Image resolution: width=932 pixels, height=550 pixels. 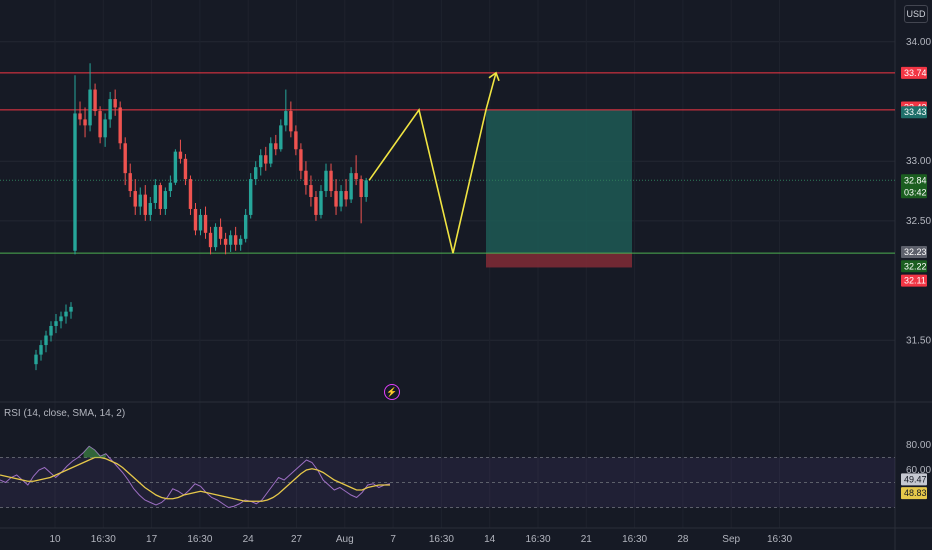 I want to click on time-tick-label: 14, so click(x=490, y=539).